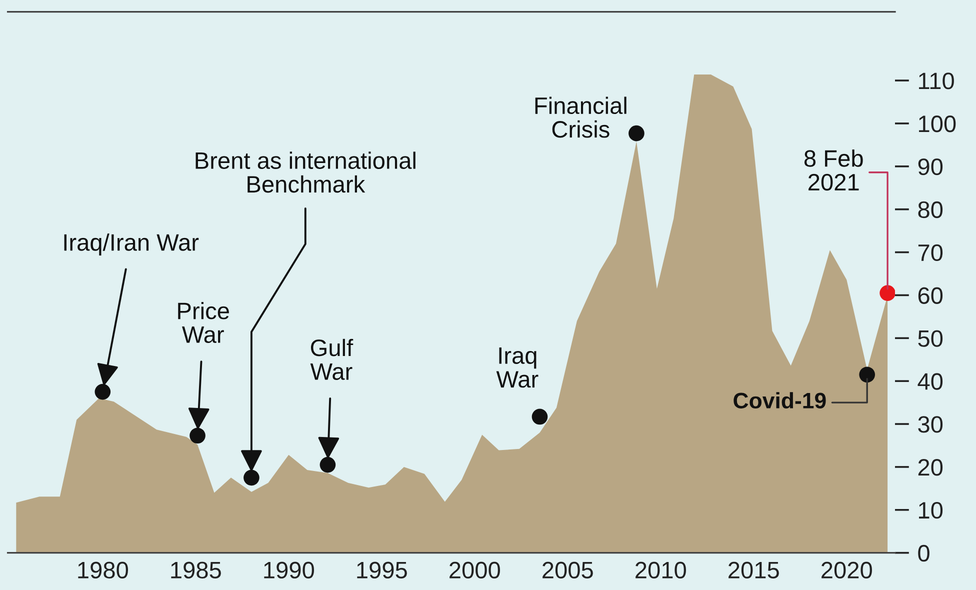 The image size is (976, 590). What do you see at coordinates (332, 359) in the screenshot?
I see `annotation: Gulf War` at bounding box center [332, 359].